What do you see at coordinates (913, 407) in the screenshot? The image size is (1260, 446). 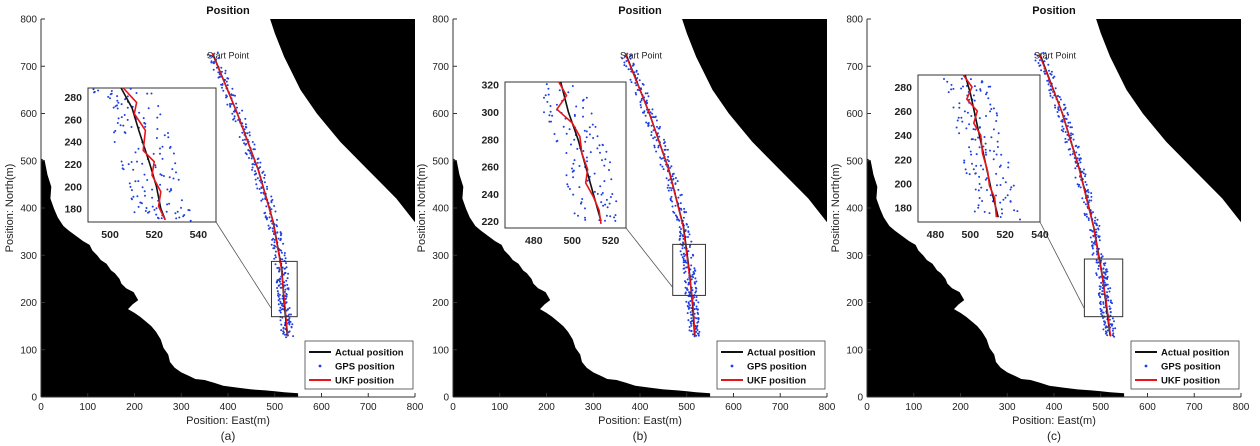 I see `x-tick-label: 100` at bounding box center [913, 407].